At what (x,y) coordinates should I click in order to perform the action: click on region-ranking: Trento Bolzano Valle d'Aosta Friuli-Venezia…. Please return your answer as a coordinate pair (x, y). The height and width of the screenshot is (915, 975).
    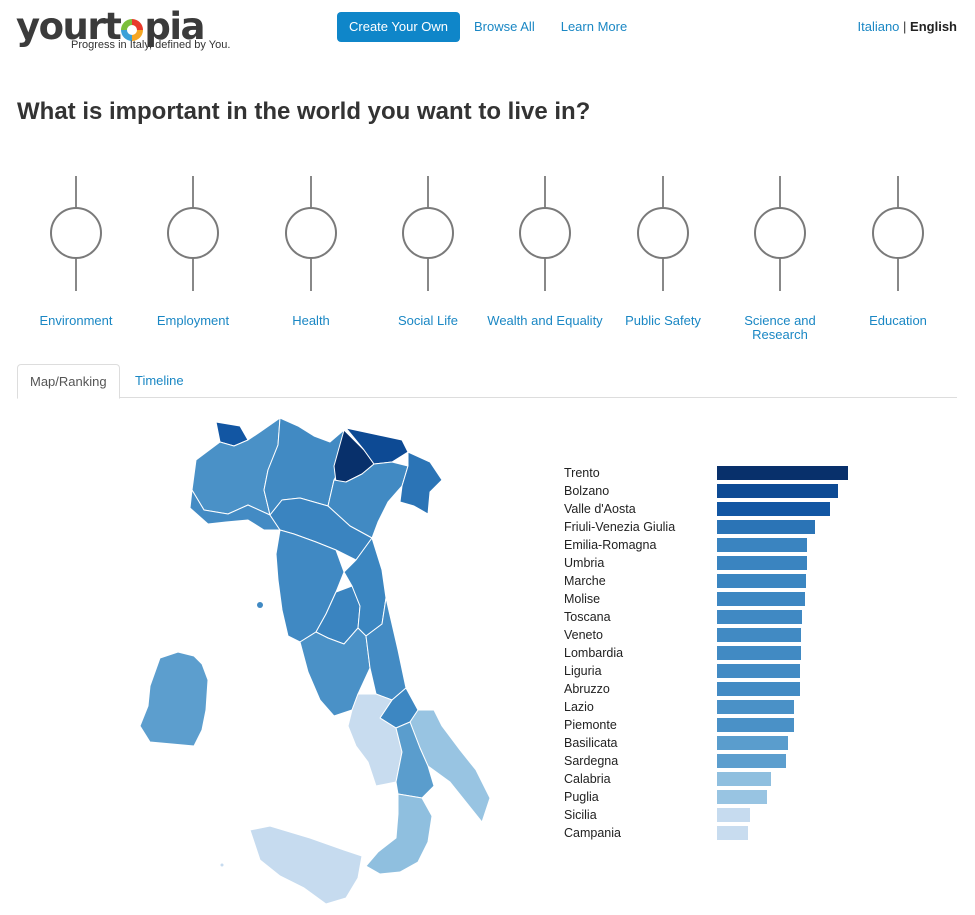
    Looking at the image, I should click on (714, 653).